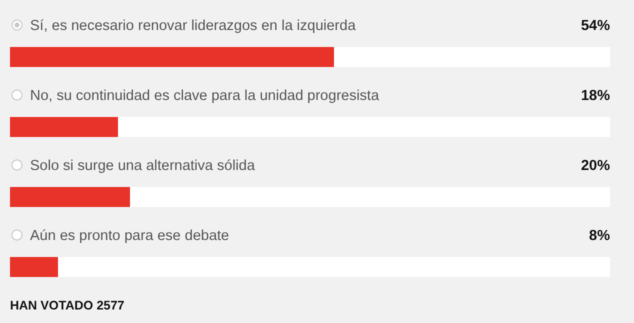  I want to click on data-label: 20%, so click(595, 166).